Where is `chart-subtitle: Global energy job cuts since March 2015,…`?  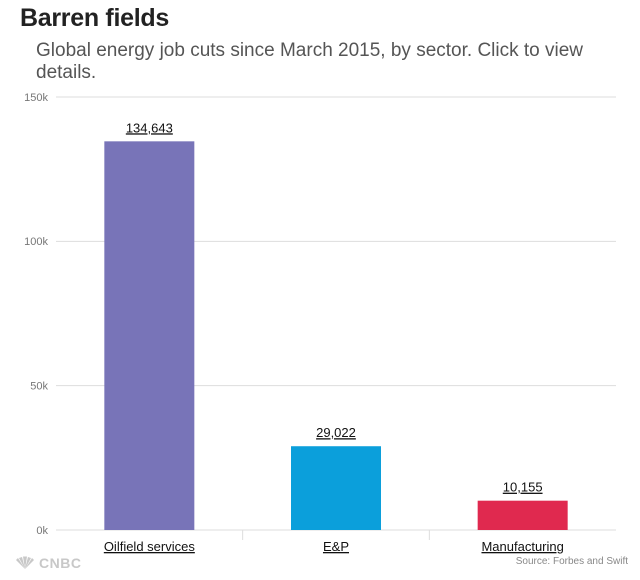 chart-subtitle: Global energy job cuts since March 2015,… is located at coordinates (310, 61).